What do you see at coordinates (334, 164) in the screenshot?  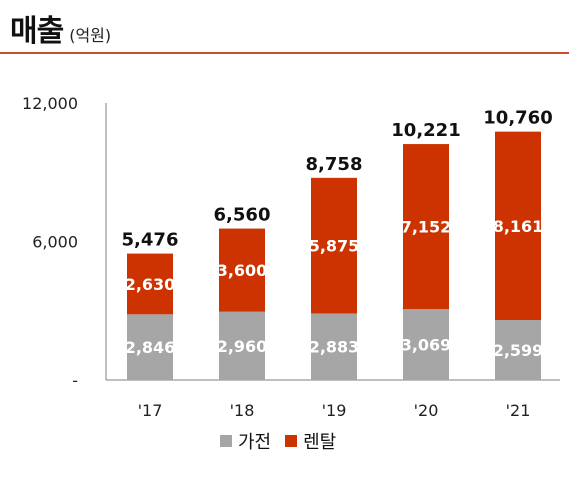 I see `total-label: 8,758` at bounding box center [334, 164].